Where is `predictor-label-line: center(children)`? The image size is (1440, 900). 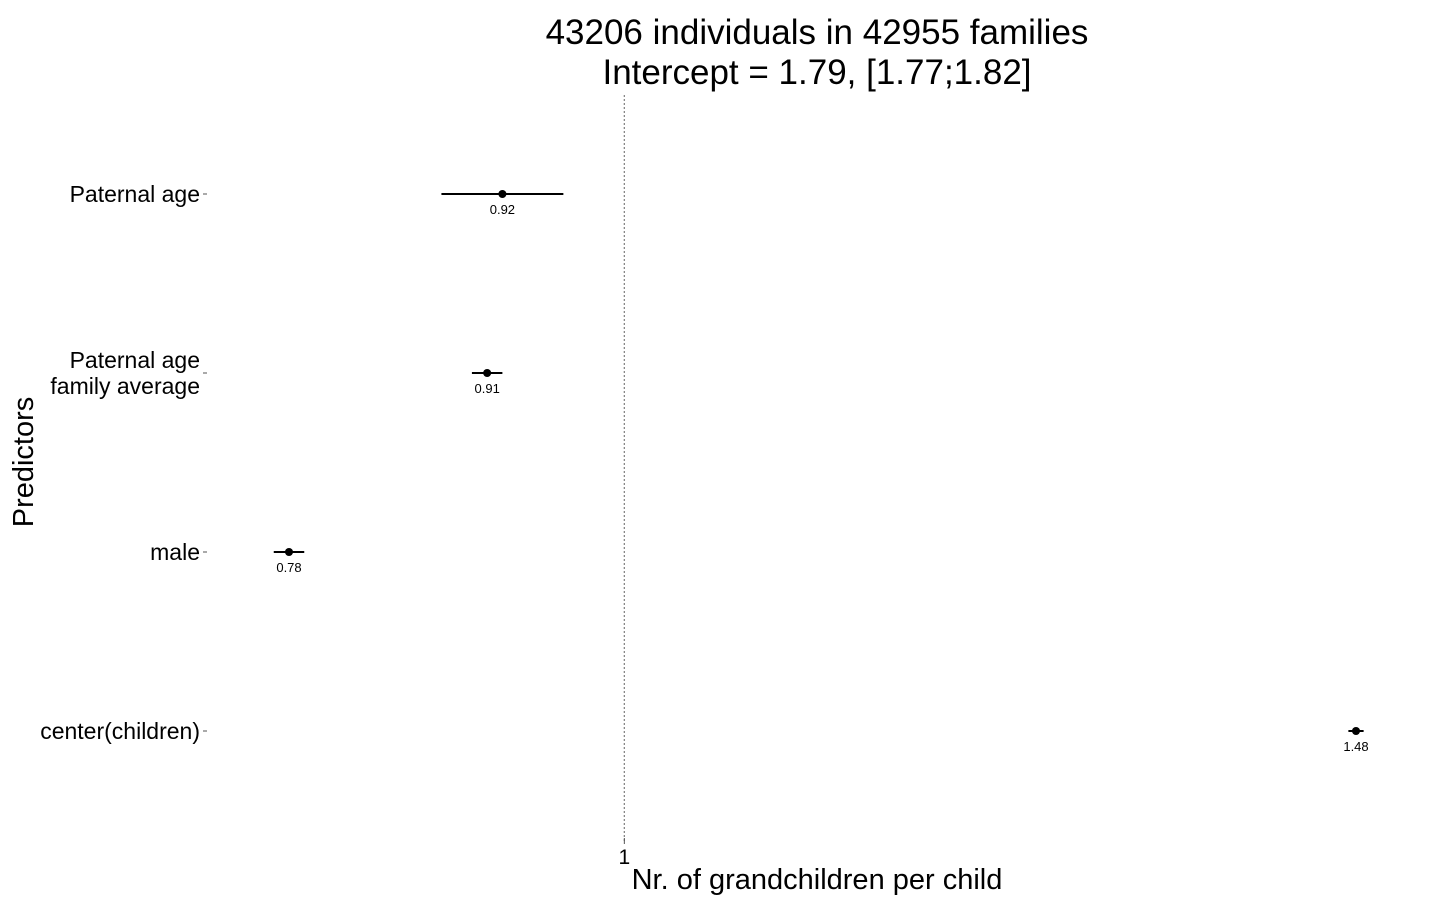 predictor-label-line: center(children) is located at coordinates (120, 731).